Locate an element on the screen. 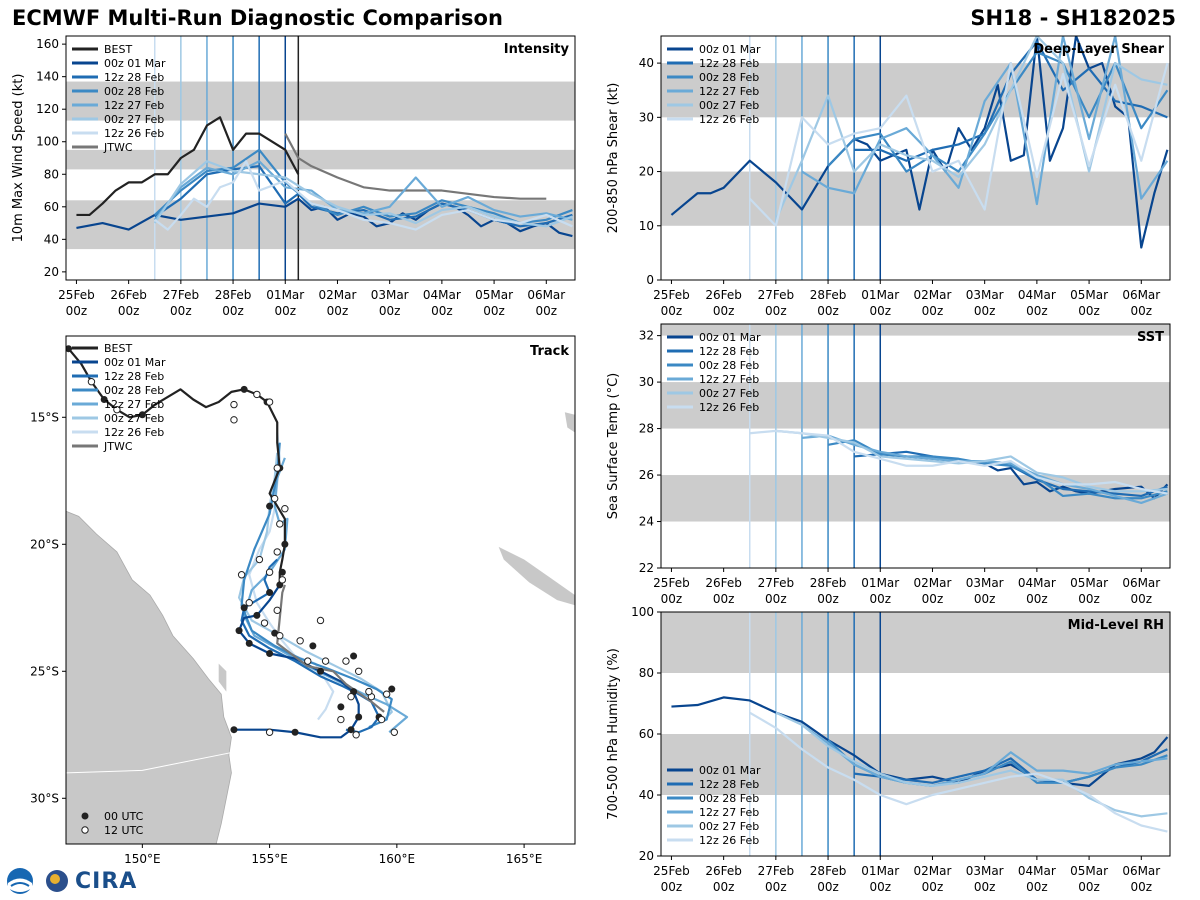  x-tick-label: 05Mar is located at coordinates (1089, 871).